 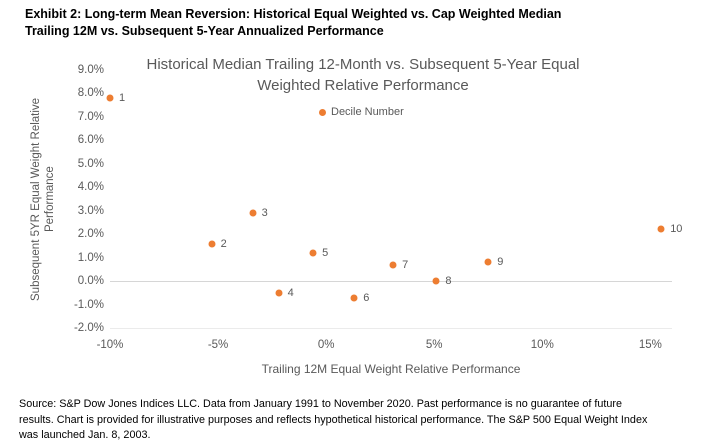 I want to click on source-note-line3: was launched Jan. 8, 2003., so click(x=85, y=435).